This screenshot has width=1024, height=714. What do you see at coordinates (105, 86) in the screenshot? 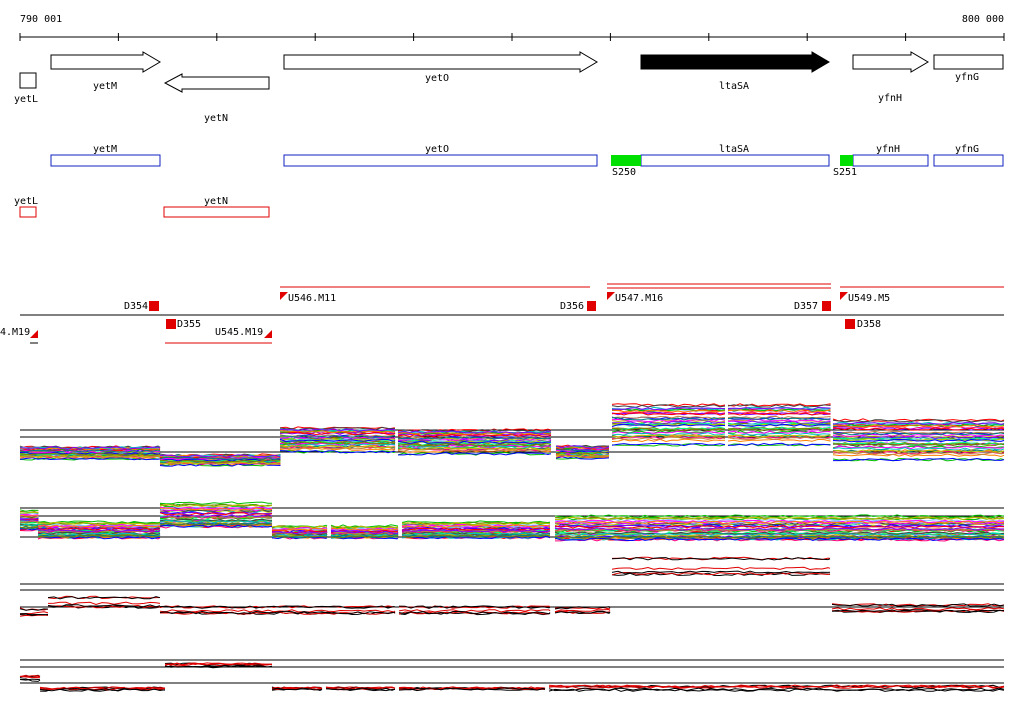
I see `gene-label: yetM` at bounding box center [105, 86].